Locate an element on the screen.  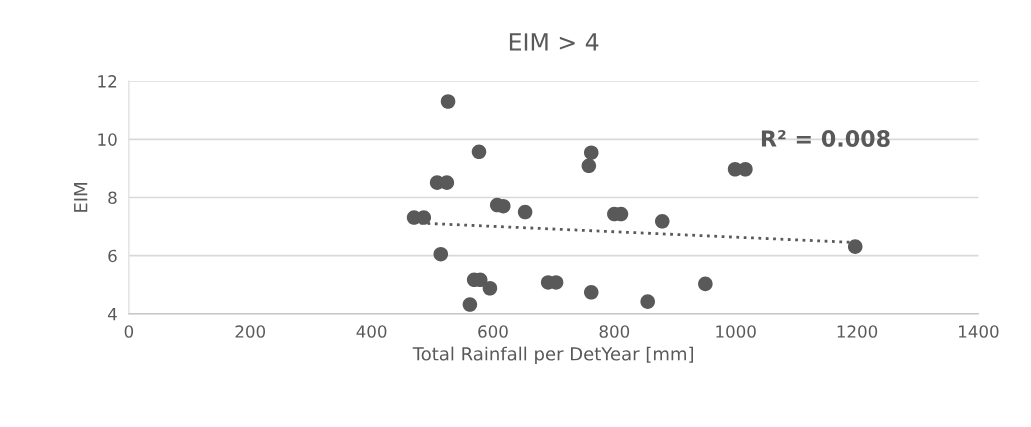
y-tick-label: 10 is located at coordinates (107, 139).